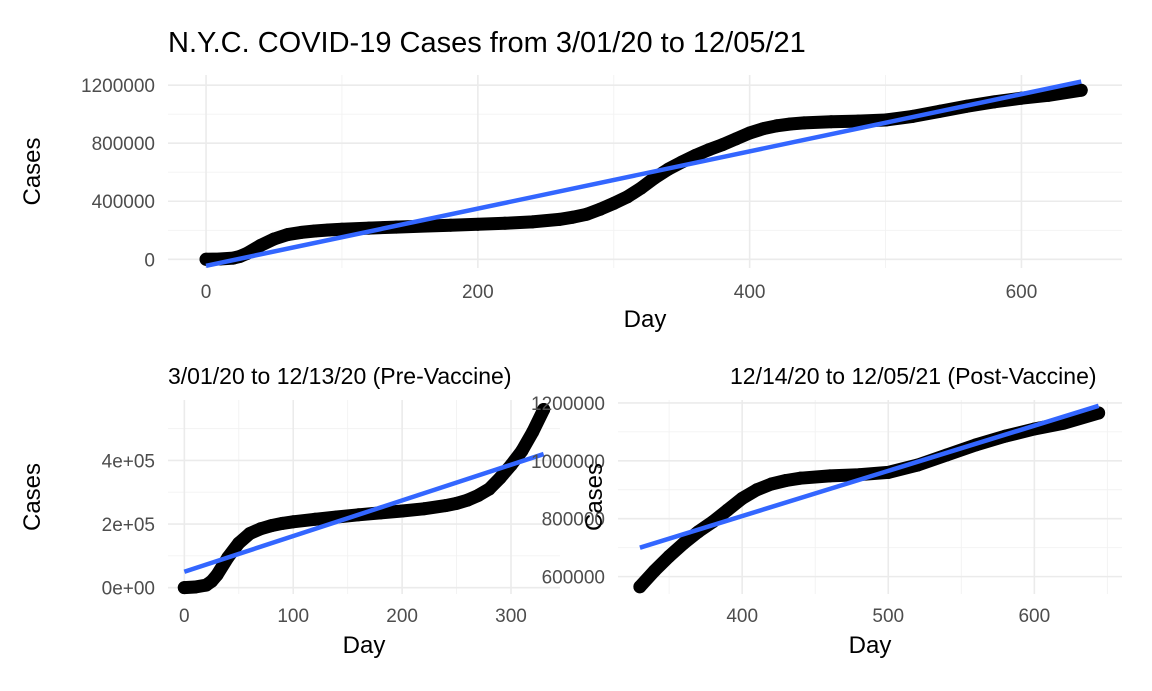  Describe the element at coordinates (573, 578) in the screenshot. I see `y-tick-label: 600000` at that location.